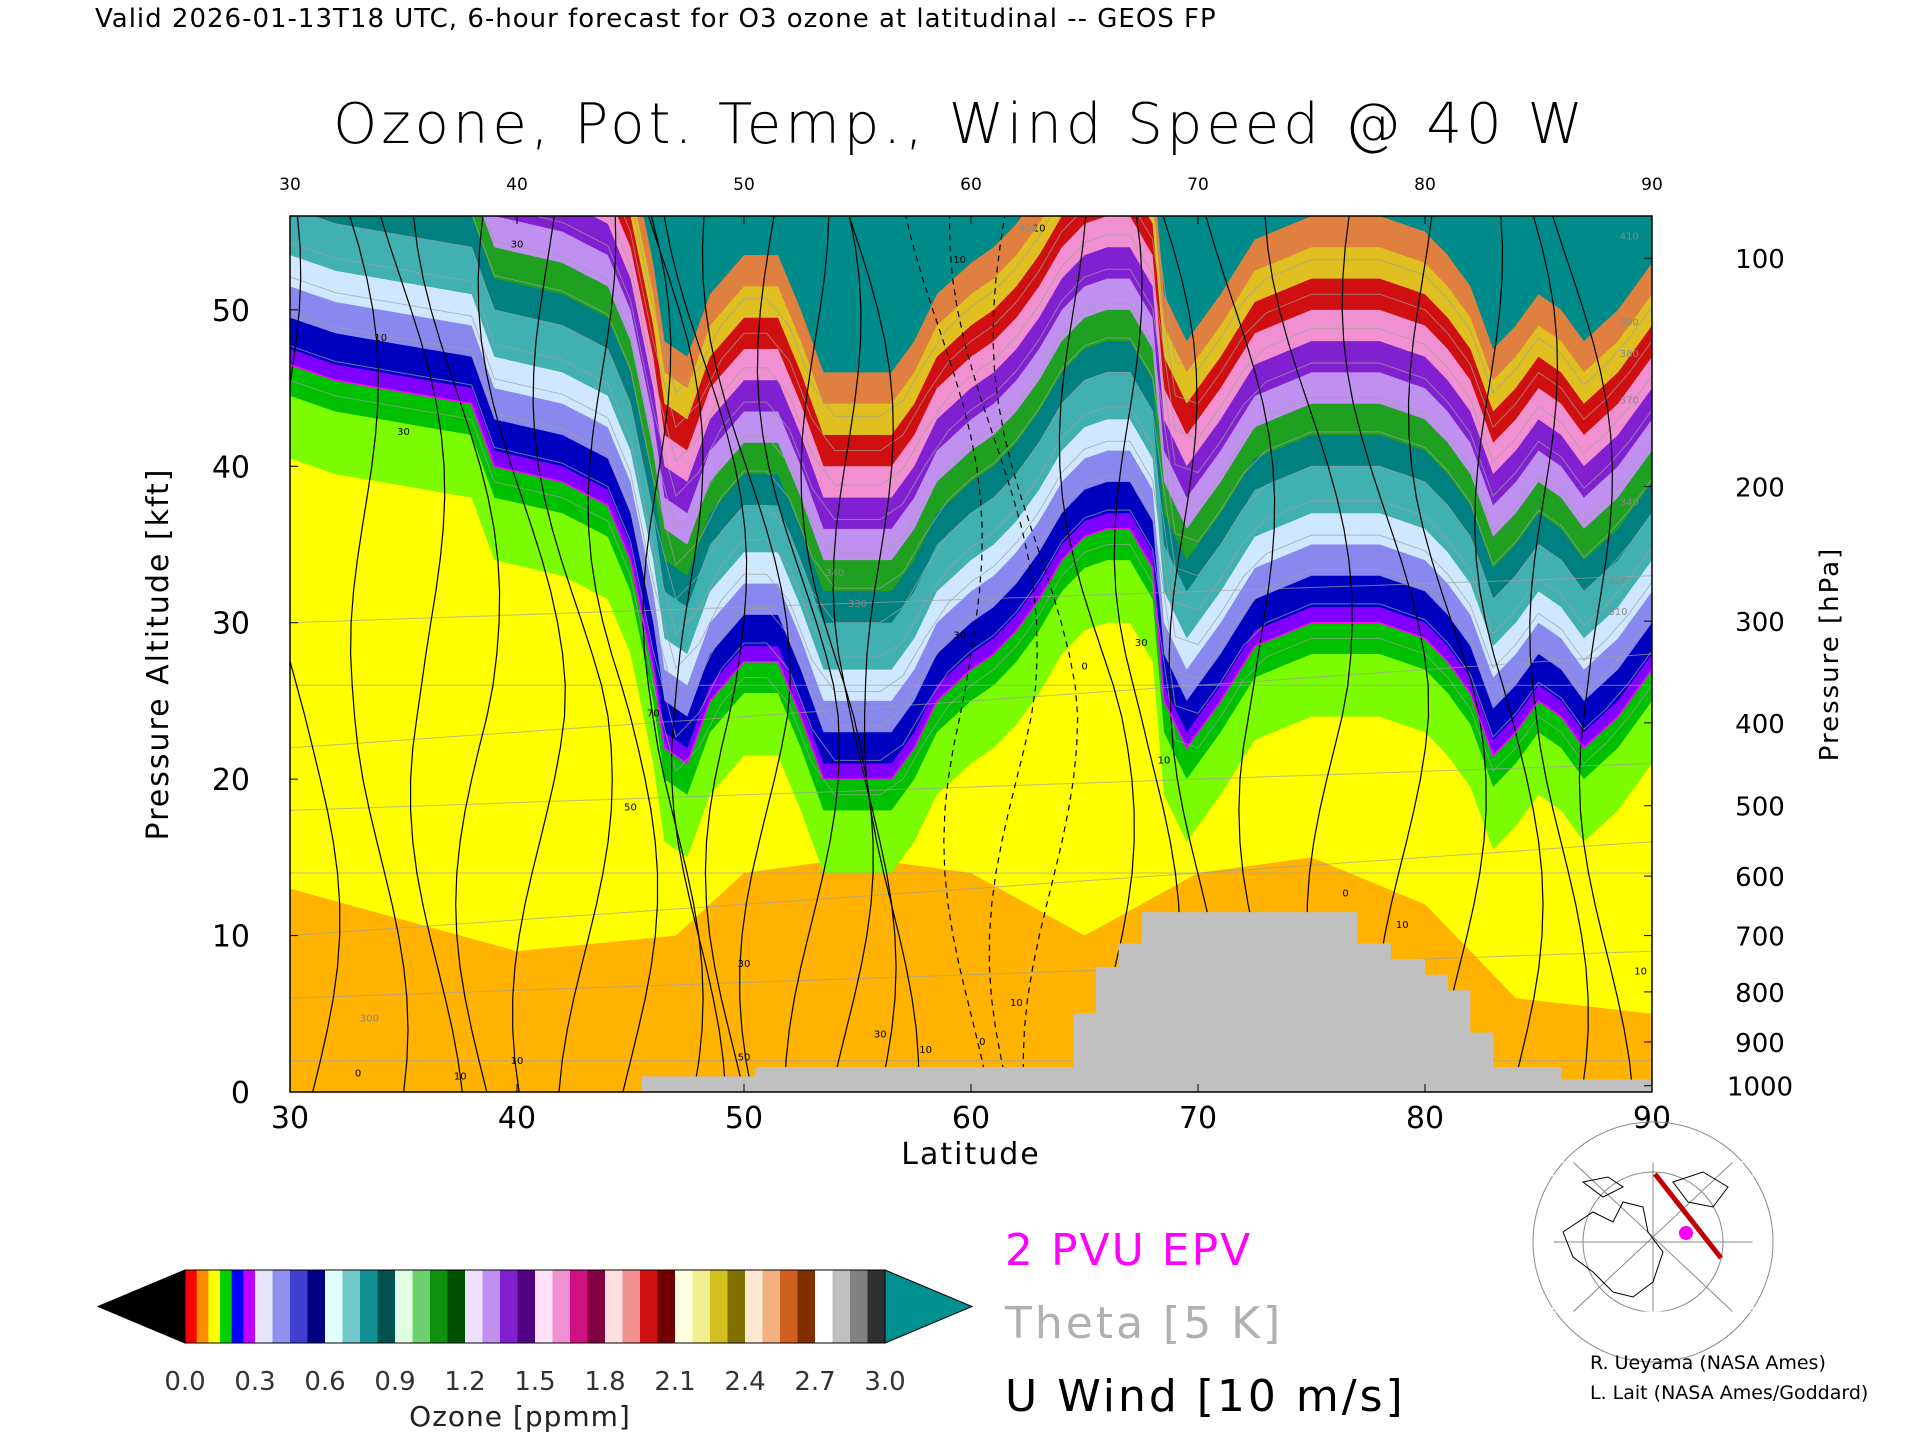  I want to click on colorbar-tick-label: 0.0, so click(184, 1382).